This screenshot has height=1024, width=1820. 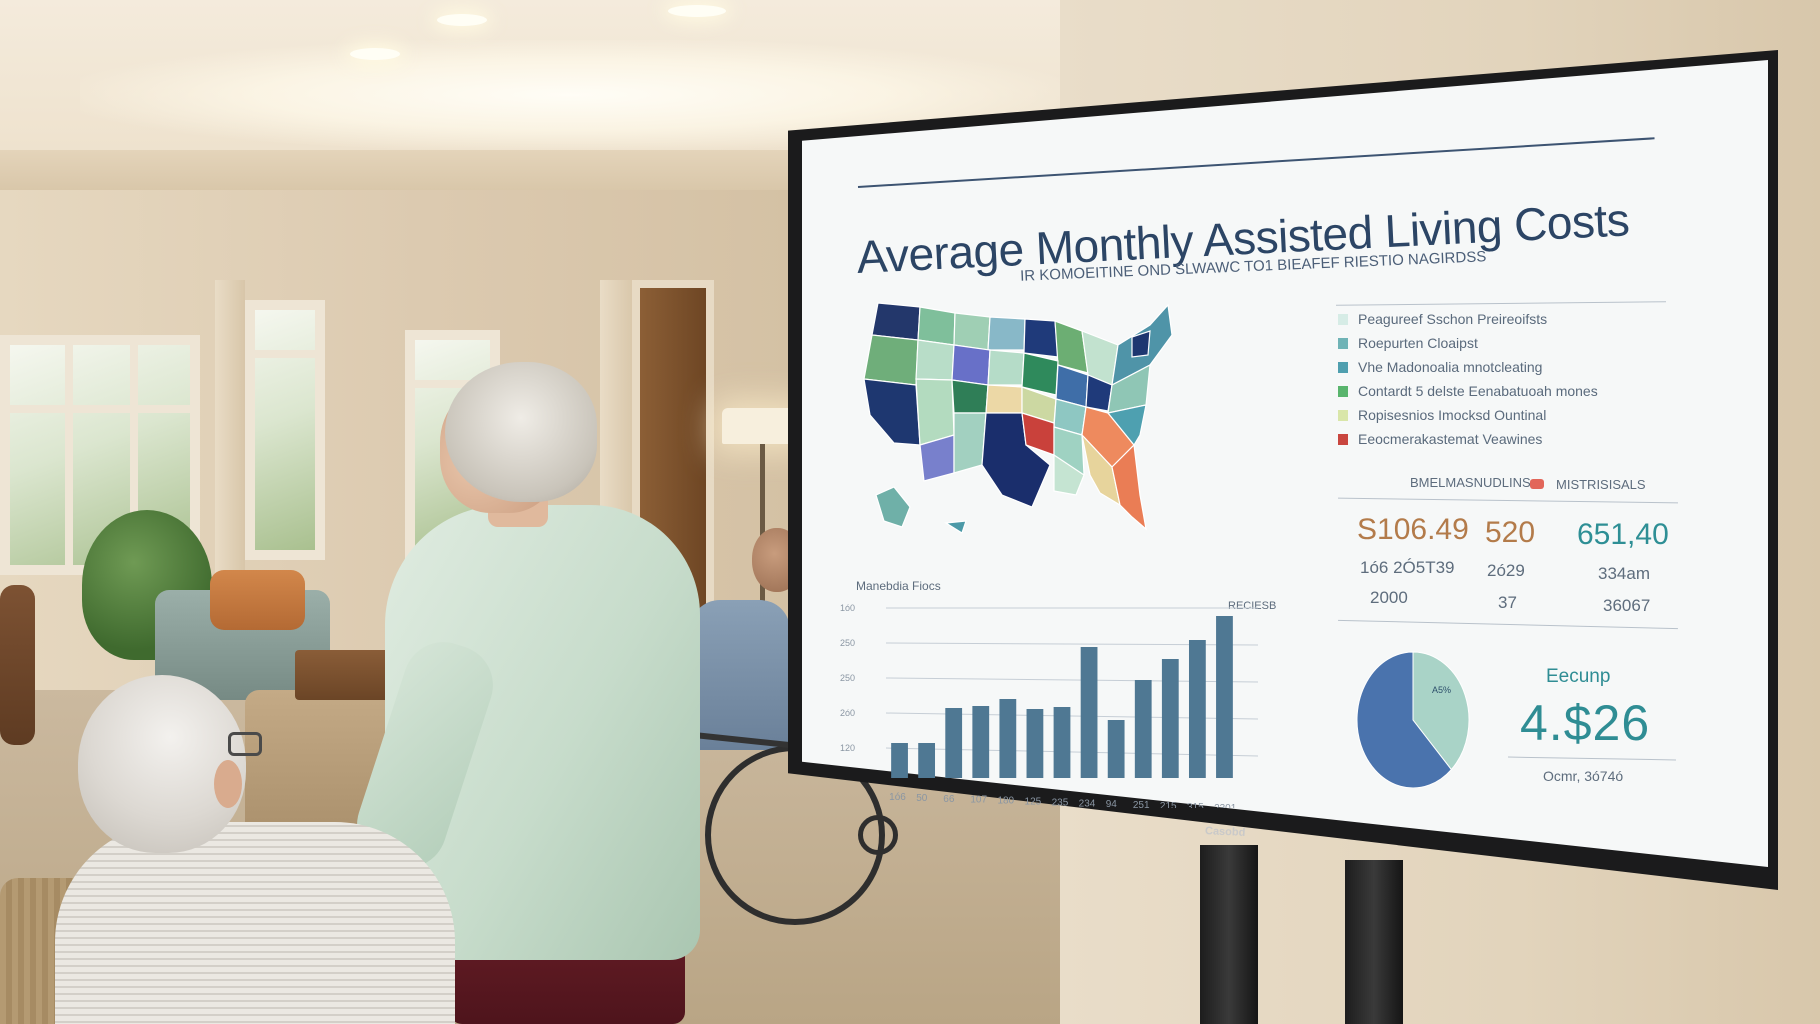 What do you see at coordinates (521, 432) in the screenshot?
I see `woman-hair` at bounding box center [521, 432].